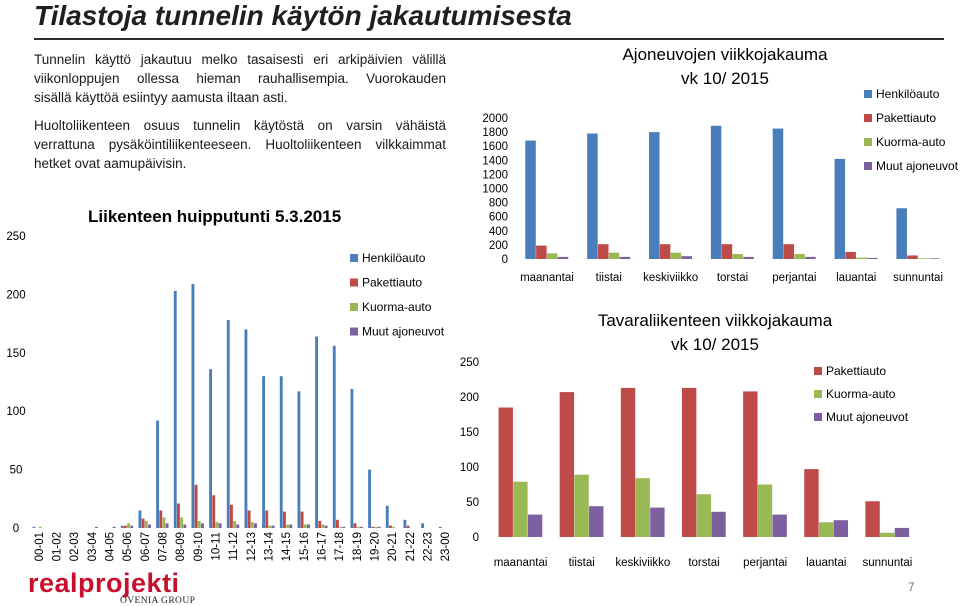  Describe the element at coordinates (199, 546) in the screenshot. I see `x-tick-label: 09-10` at that location.